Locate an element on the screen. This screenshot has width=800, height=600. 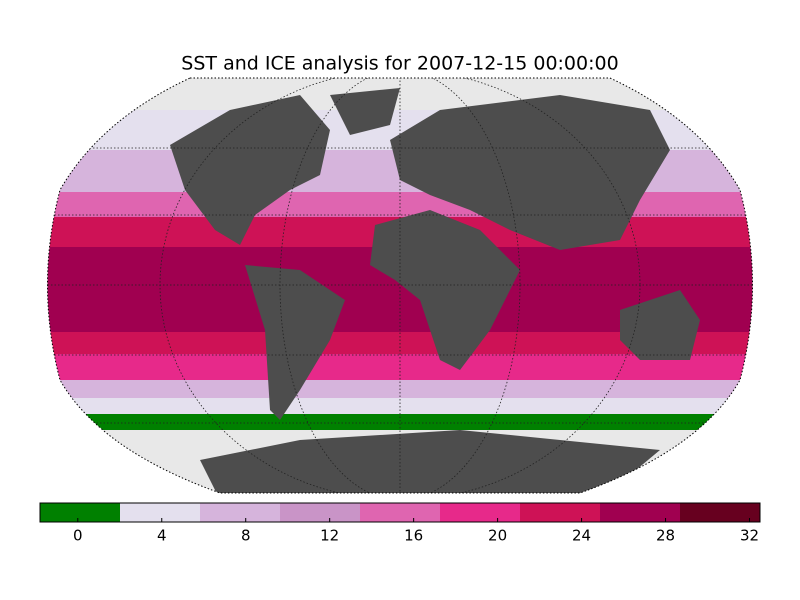
colorbar-frame is located at coordinates (400, 512).